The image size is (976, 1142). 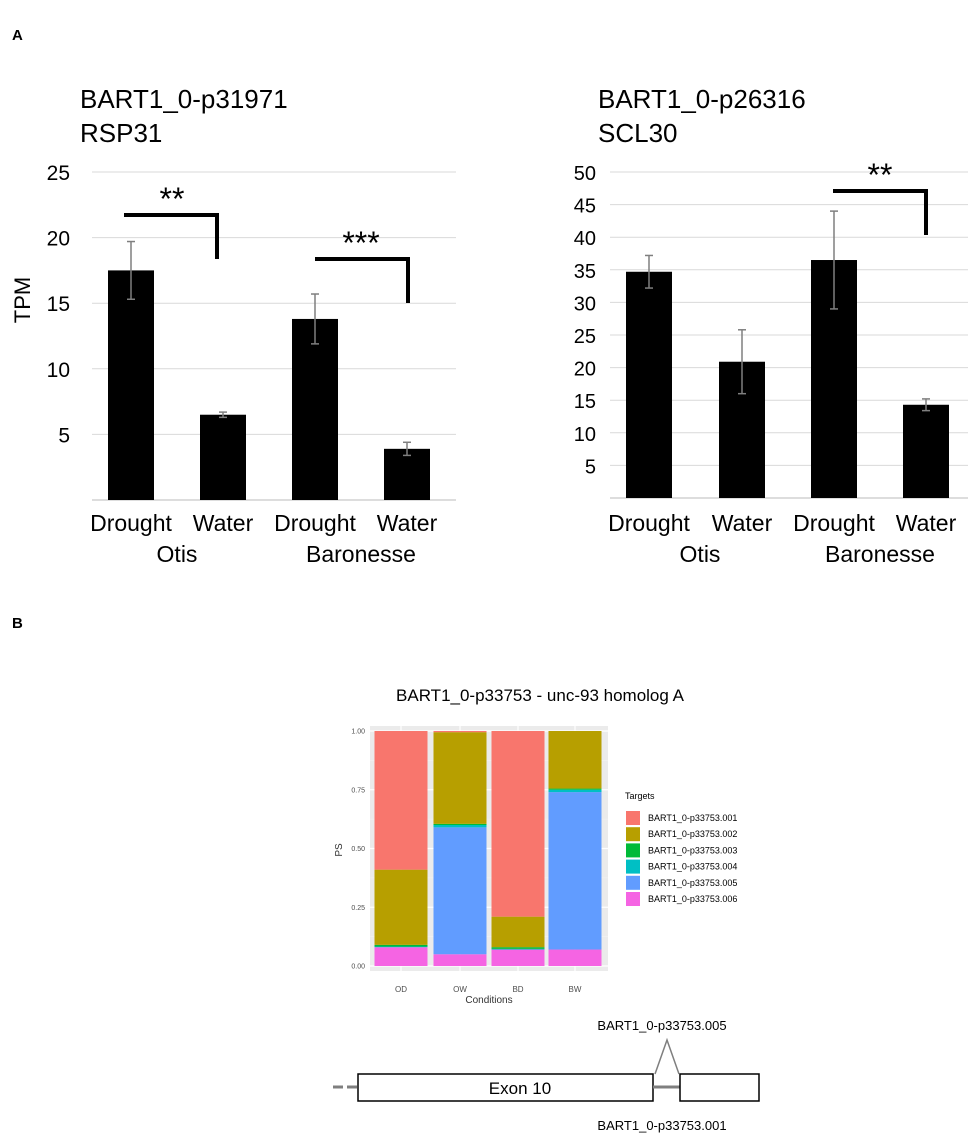 What do you see at coordinates (358, 967) in the screenshot?
I see `c3-y-tick-label: 0.00` at bounding box center [358, 967].